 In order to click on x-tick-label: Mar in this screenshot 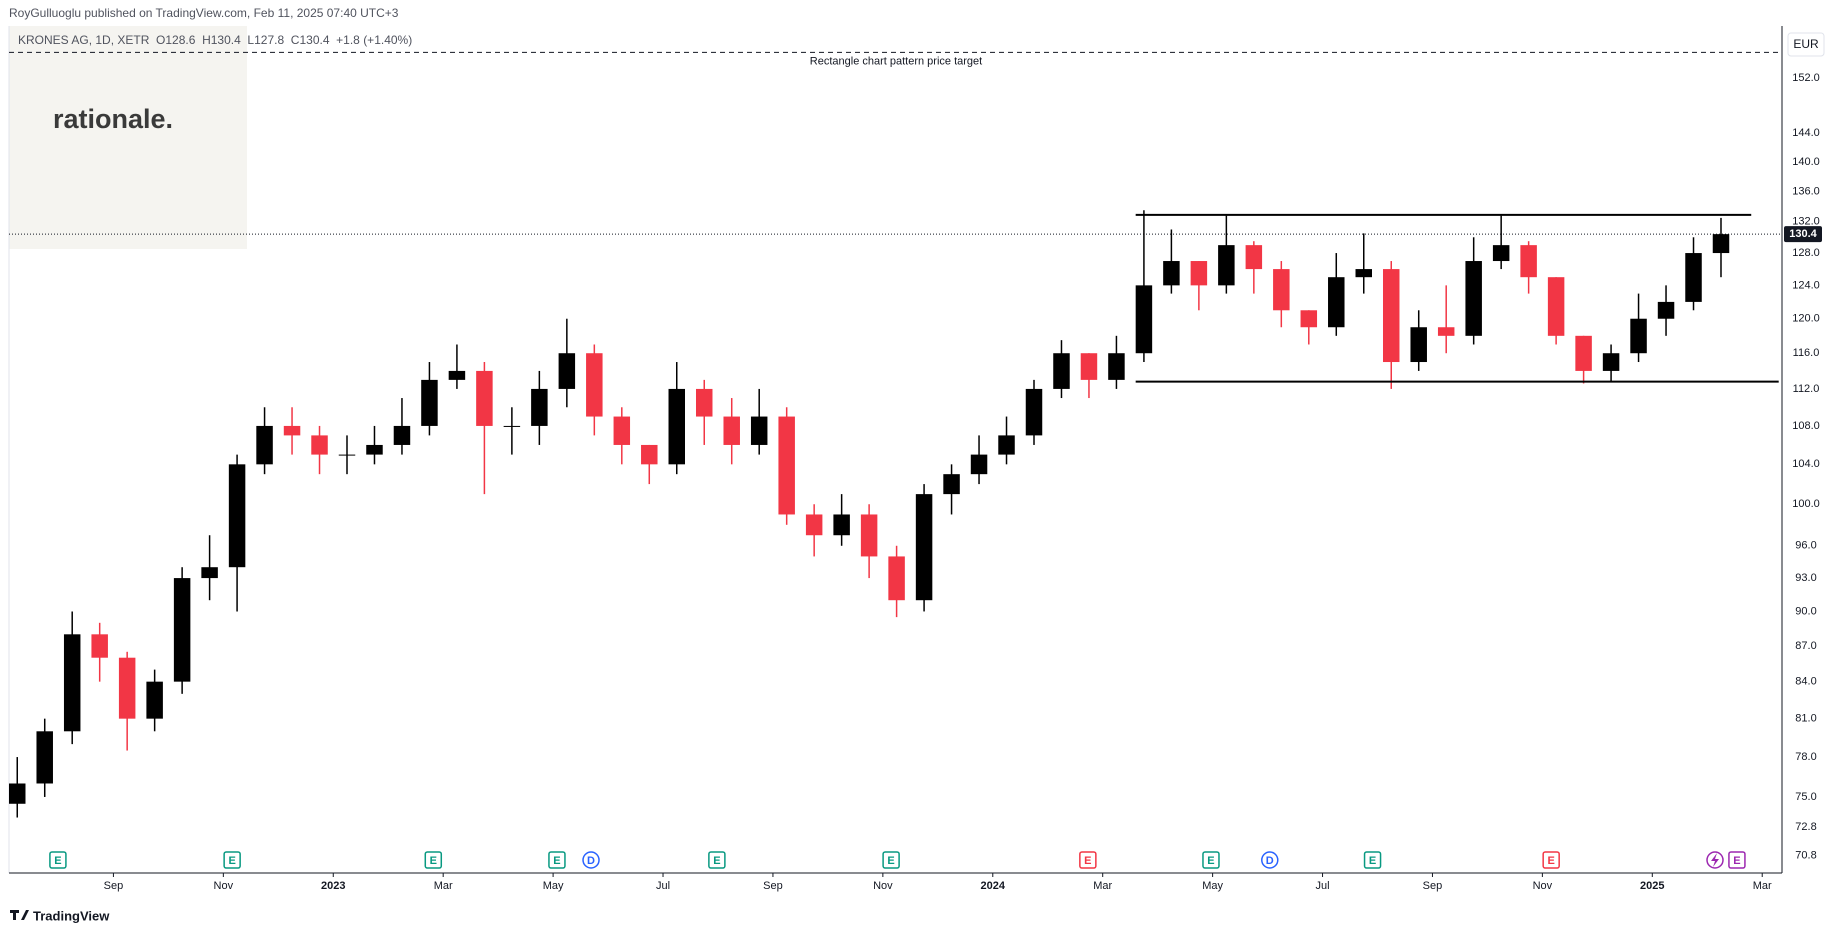, I will do `click(443, 886)`.